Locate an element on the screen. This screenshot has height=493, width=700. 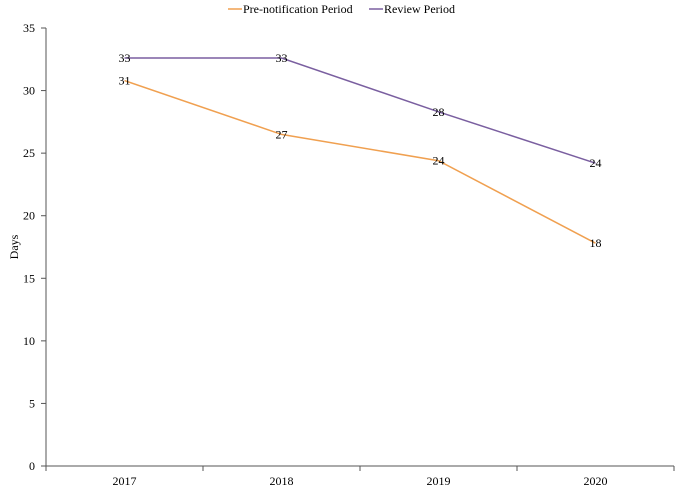
x-tick-label: 2017 is located at coordinates (125, 481).